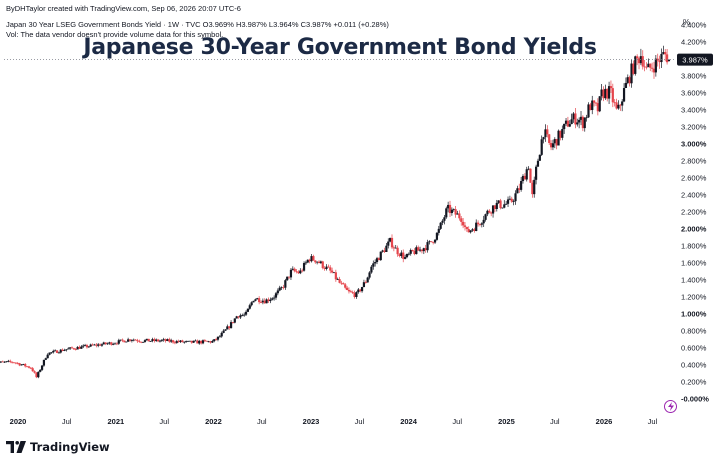  I want to click on x-tick-label: 2023, so click(311, 421).